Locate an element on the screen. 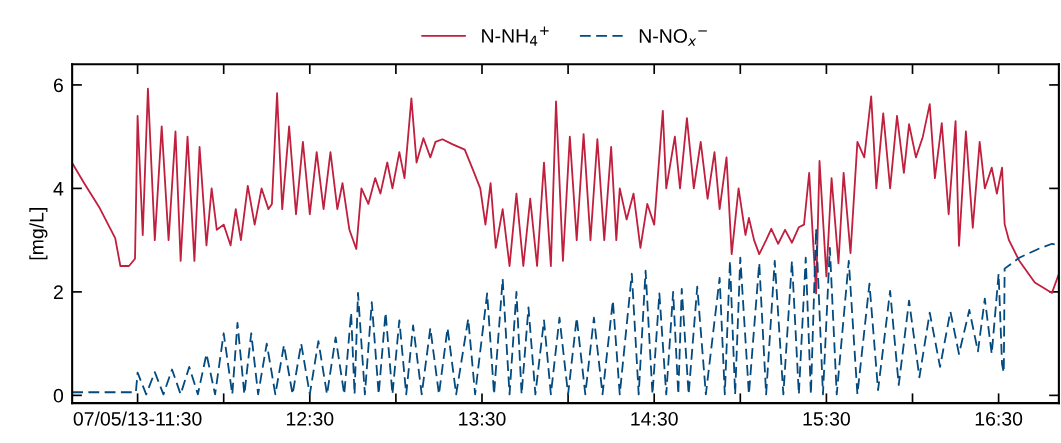  y-tick-label: 4 is located at coordinates (58, 189).